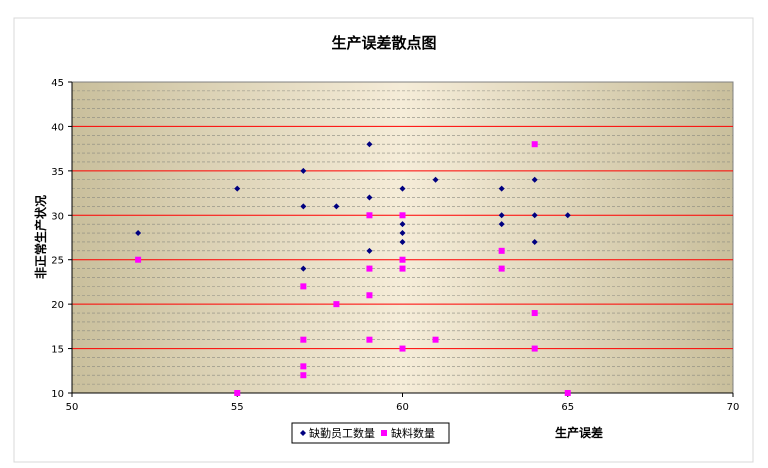  Describe the element at coordinates (57, 305) in the screenshot. I see `y-tick-label: 20` at that location.